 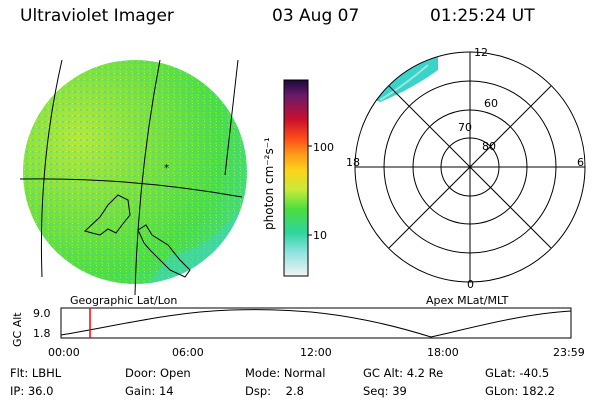 I want to click on status-gc-alt: GC Alt: 4.2 Re, so click(x=403, y=373).